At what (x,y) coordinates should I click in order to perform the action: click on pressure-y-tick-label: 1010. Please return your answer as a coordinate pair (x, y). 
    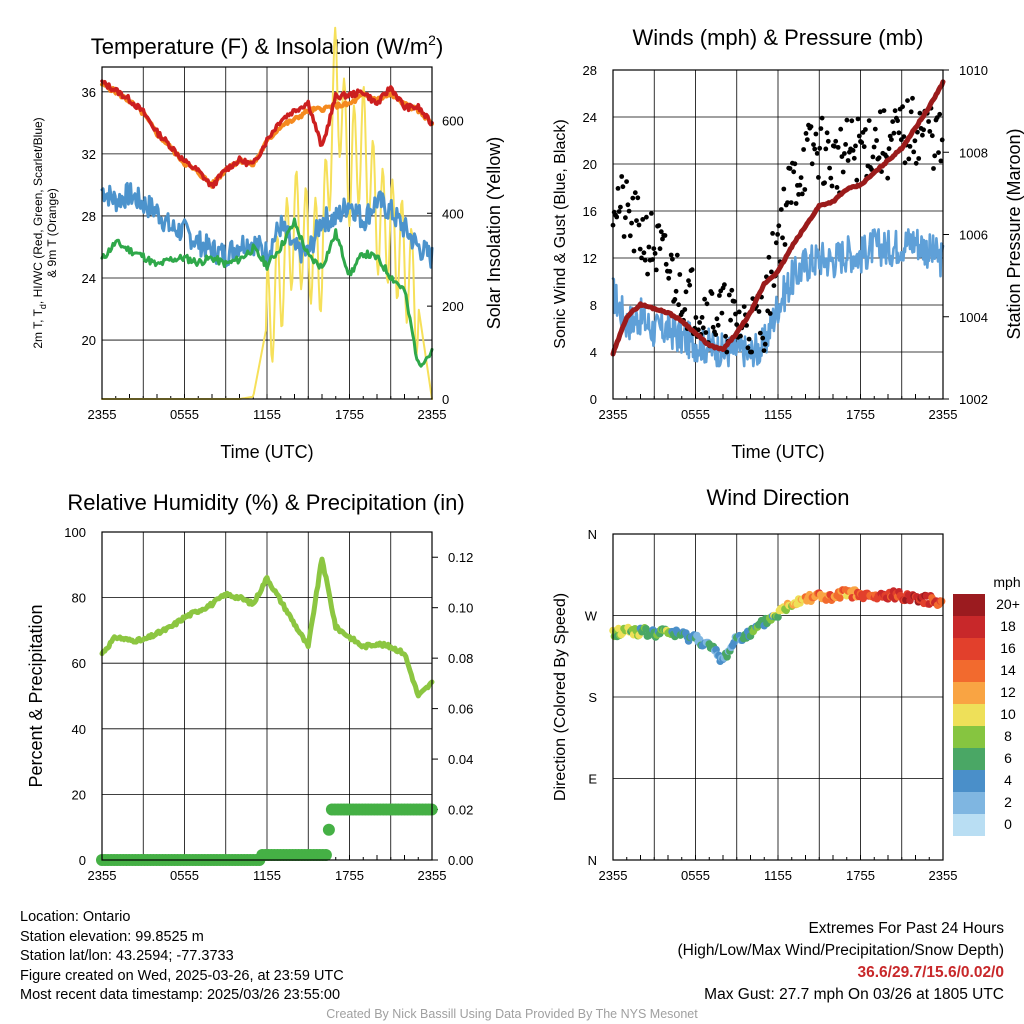
    Looking at the image, I should click on (973, 70).